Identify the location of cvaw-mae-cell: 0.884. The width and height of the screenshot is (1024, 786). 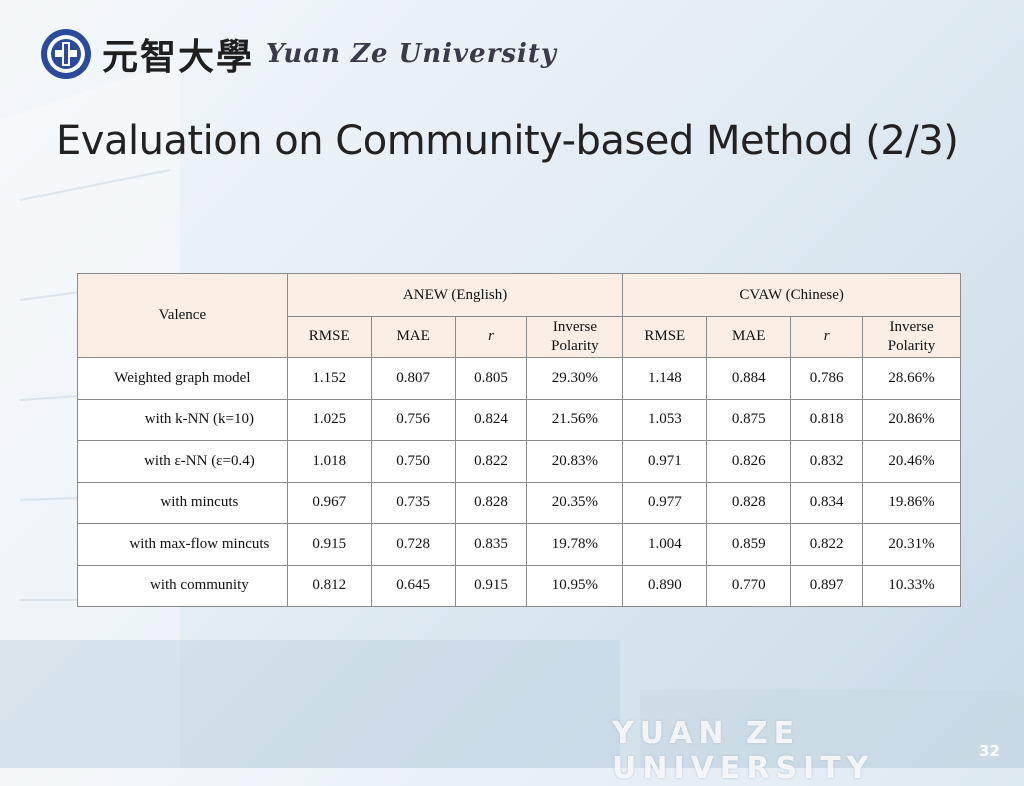
(749, 378).